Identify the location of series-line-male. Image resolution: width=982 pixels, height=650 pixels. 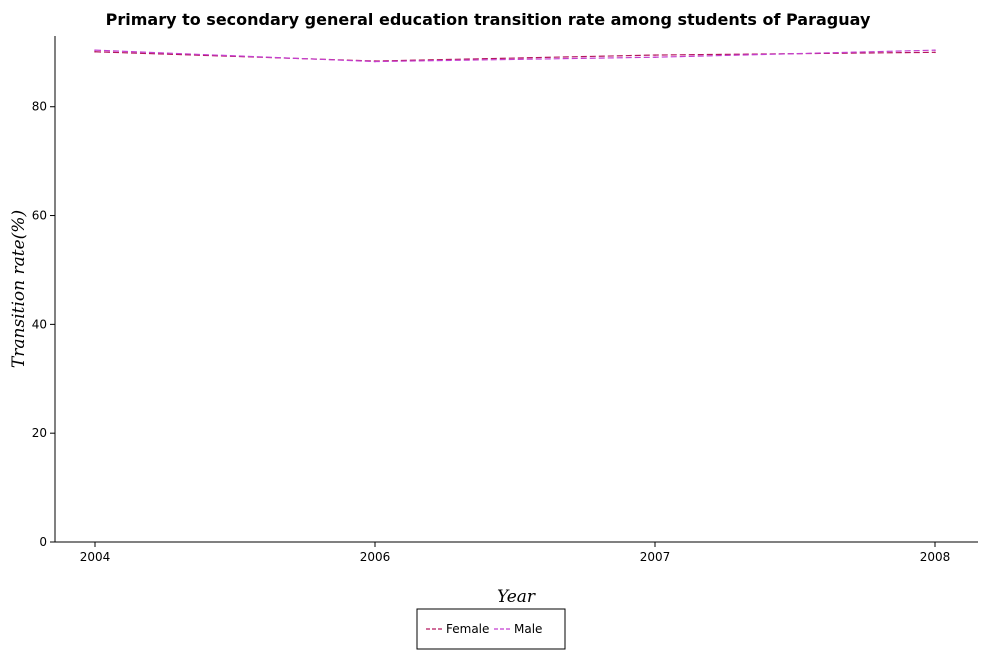
(515, 56).